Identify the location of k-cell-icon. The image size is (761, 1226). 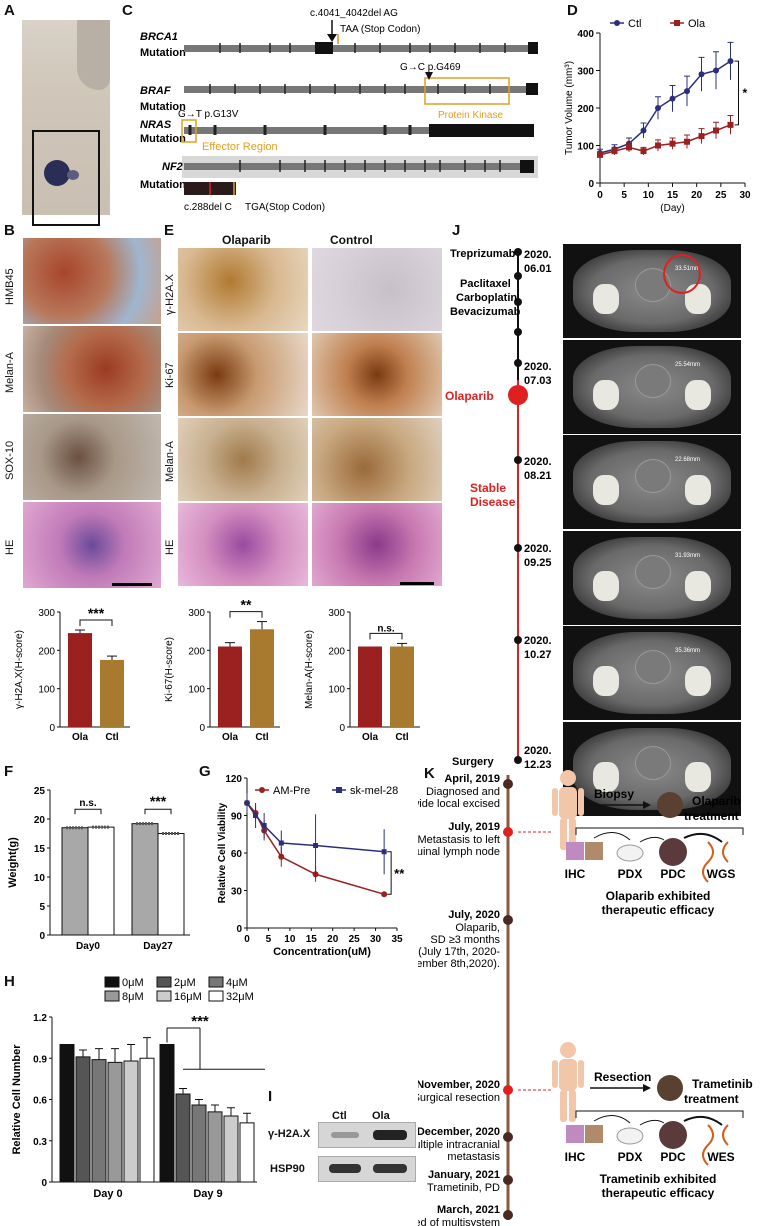
(673, 1135).